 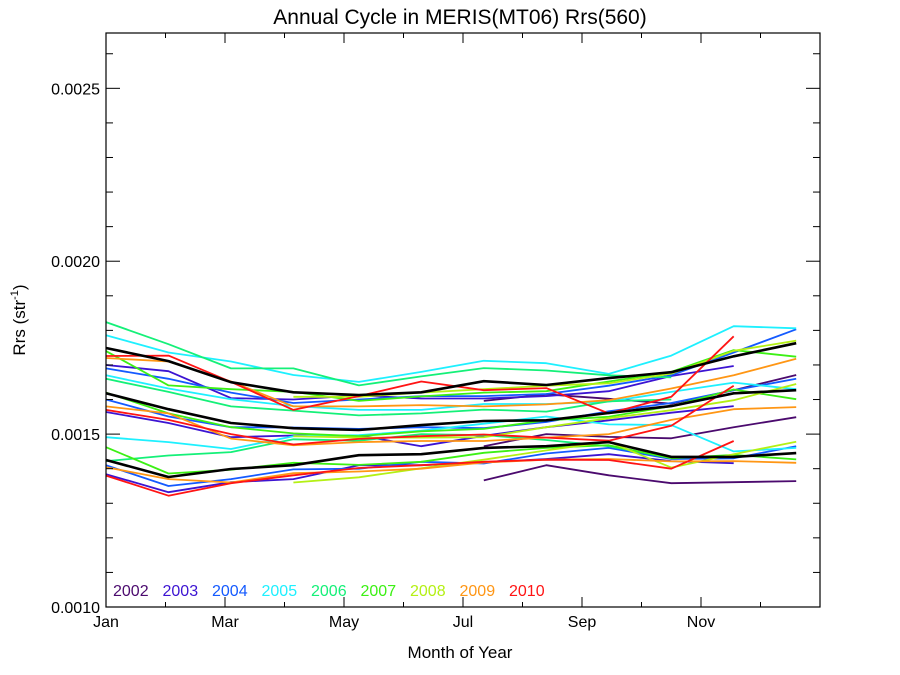 I want to click on series-line-2010-upper, so click(x=420, y=375).